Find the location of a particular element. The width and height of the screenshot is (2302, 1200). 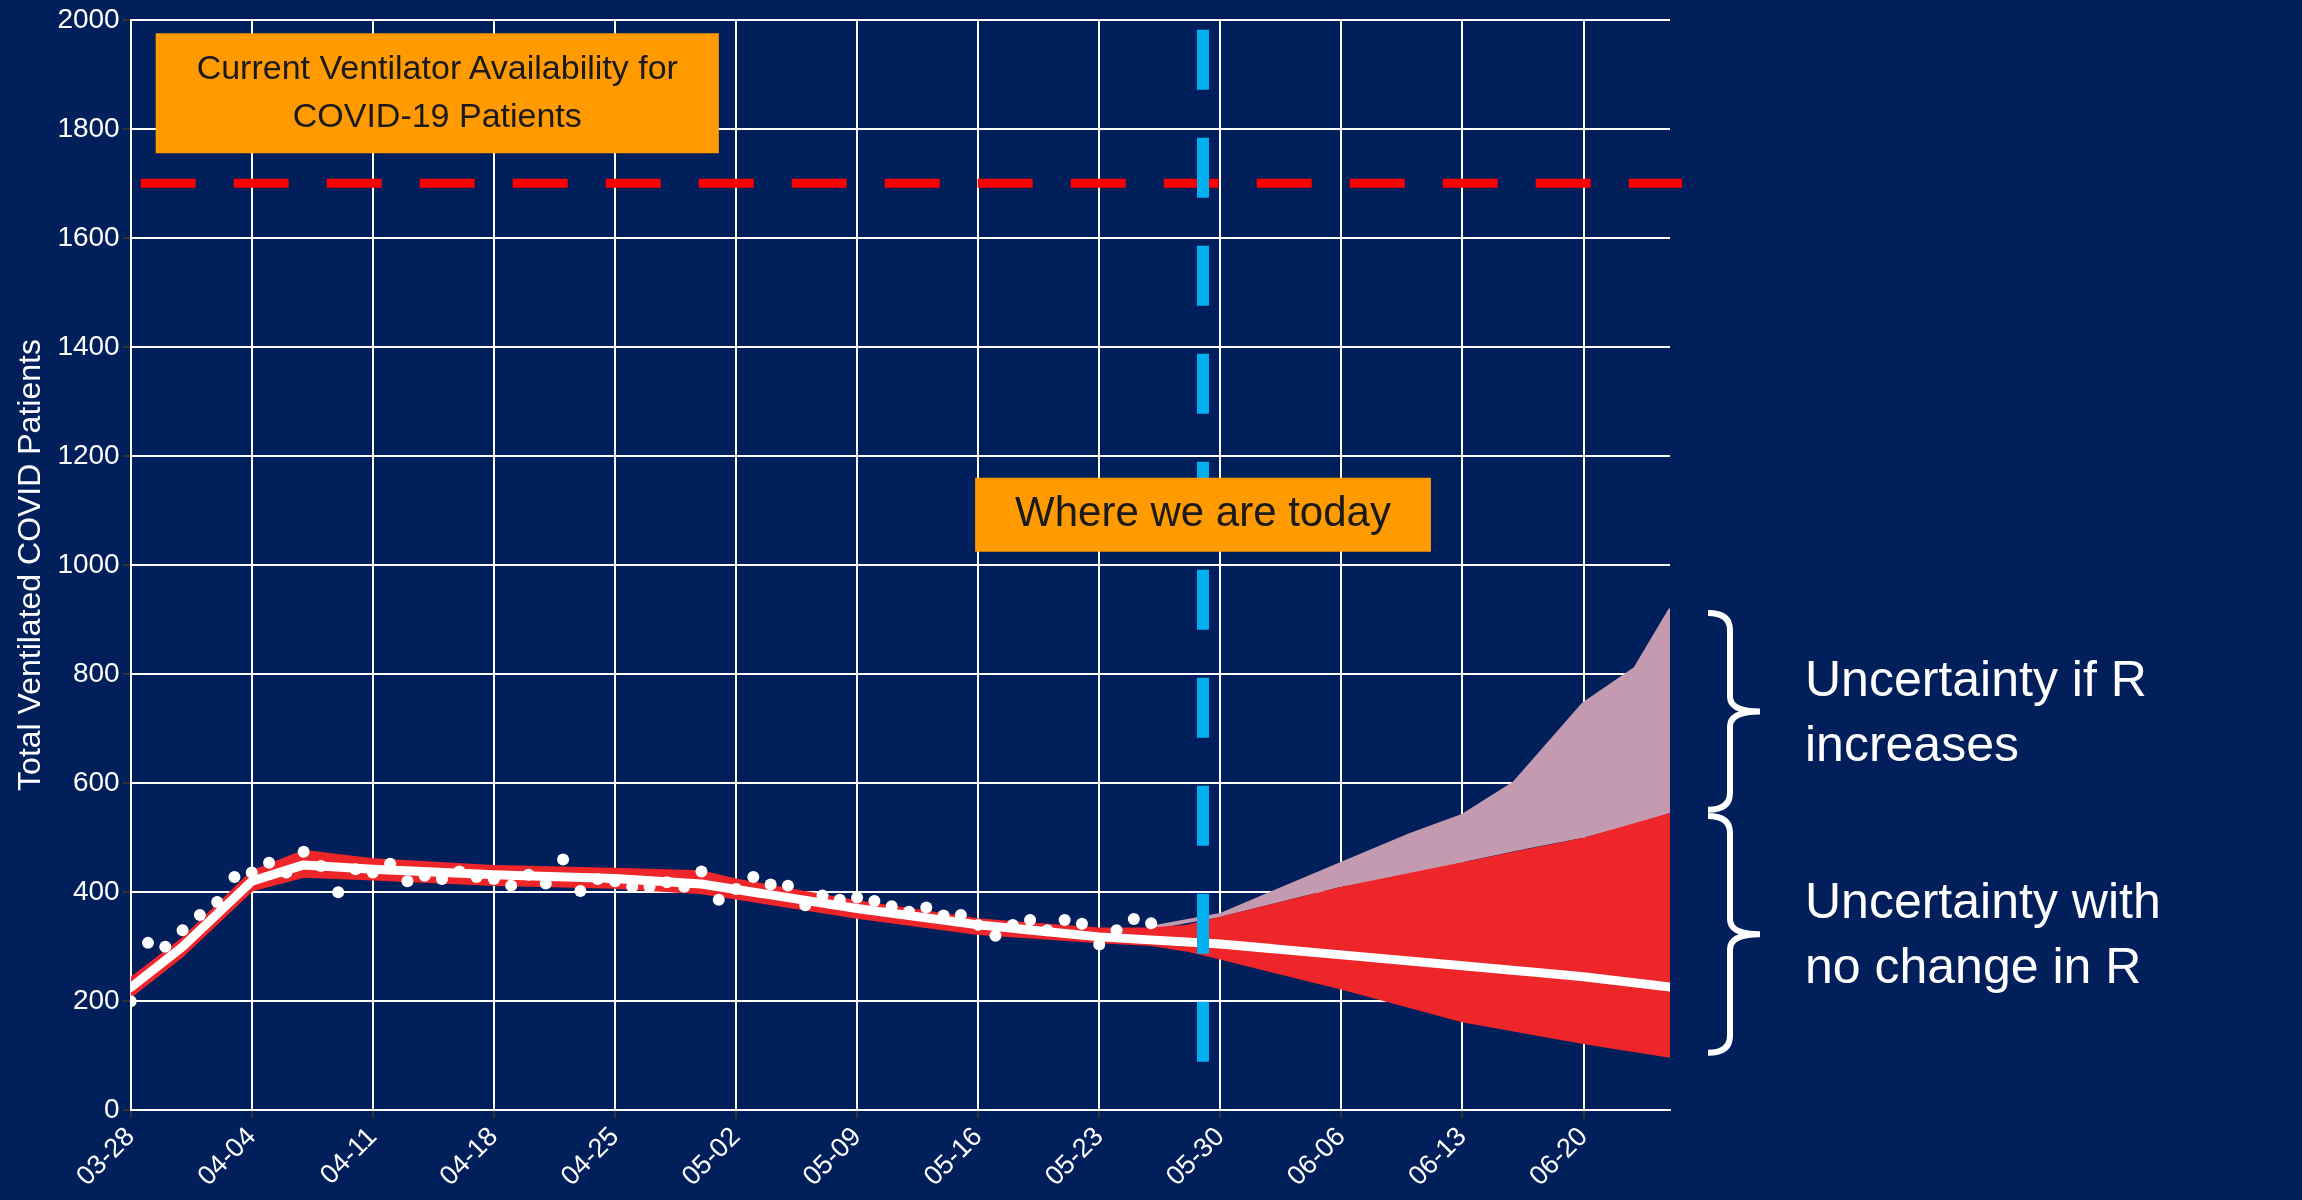

y-tick-label: 1800 is located at coordinates (88, 127).